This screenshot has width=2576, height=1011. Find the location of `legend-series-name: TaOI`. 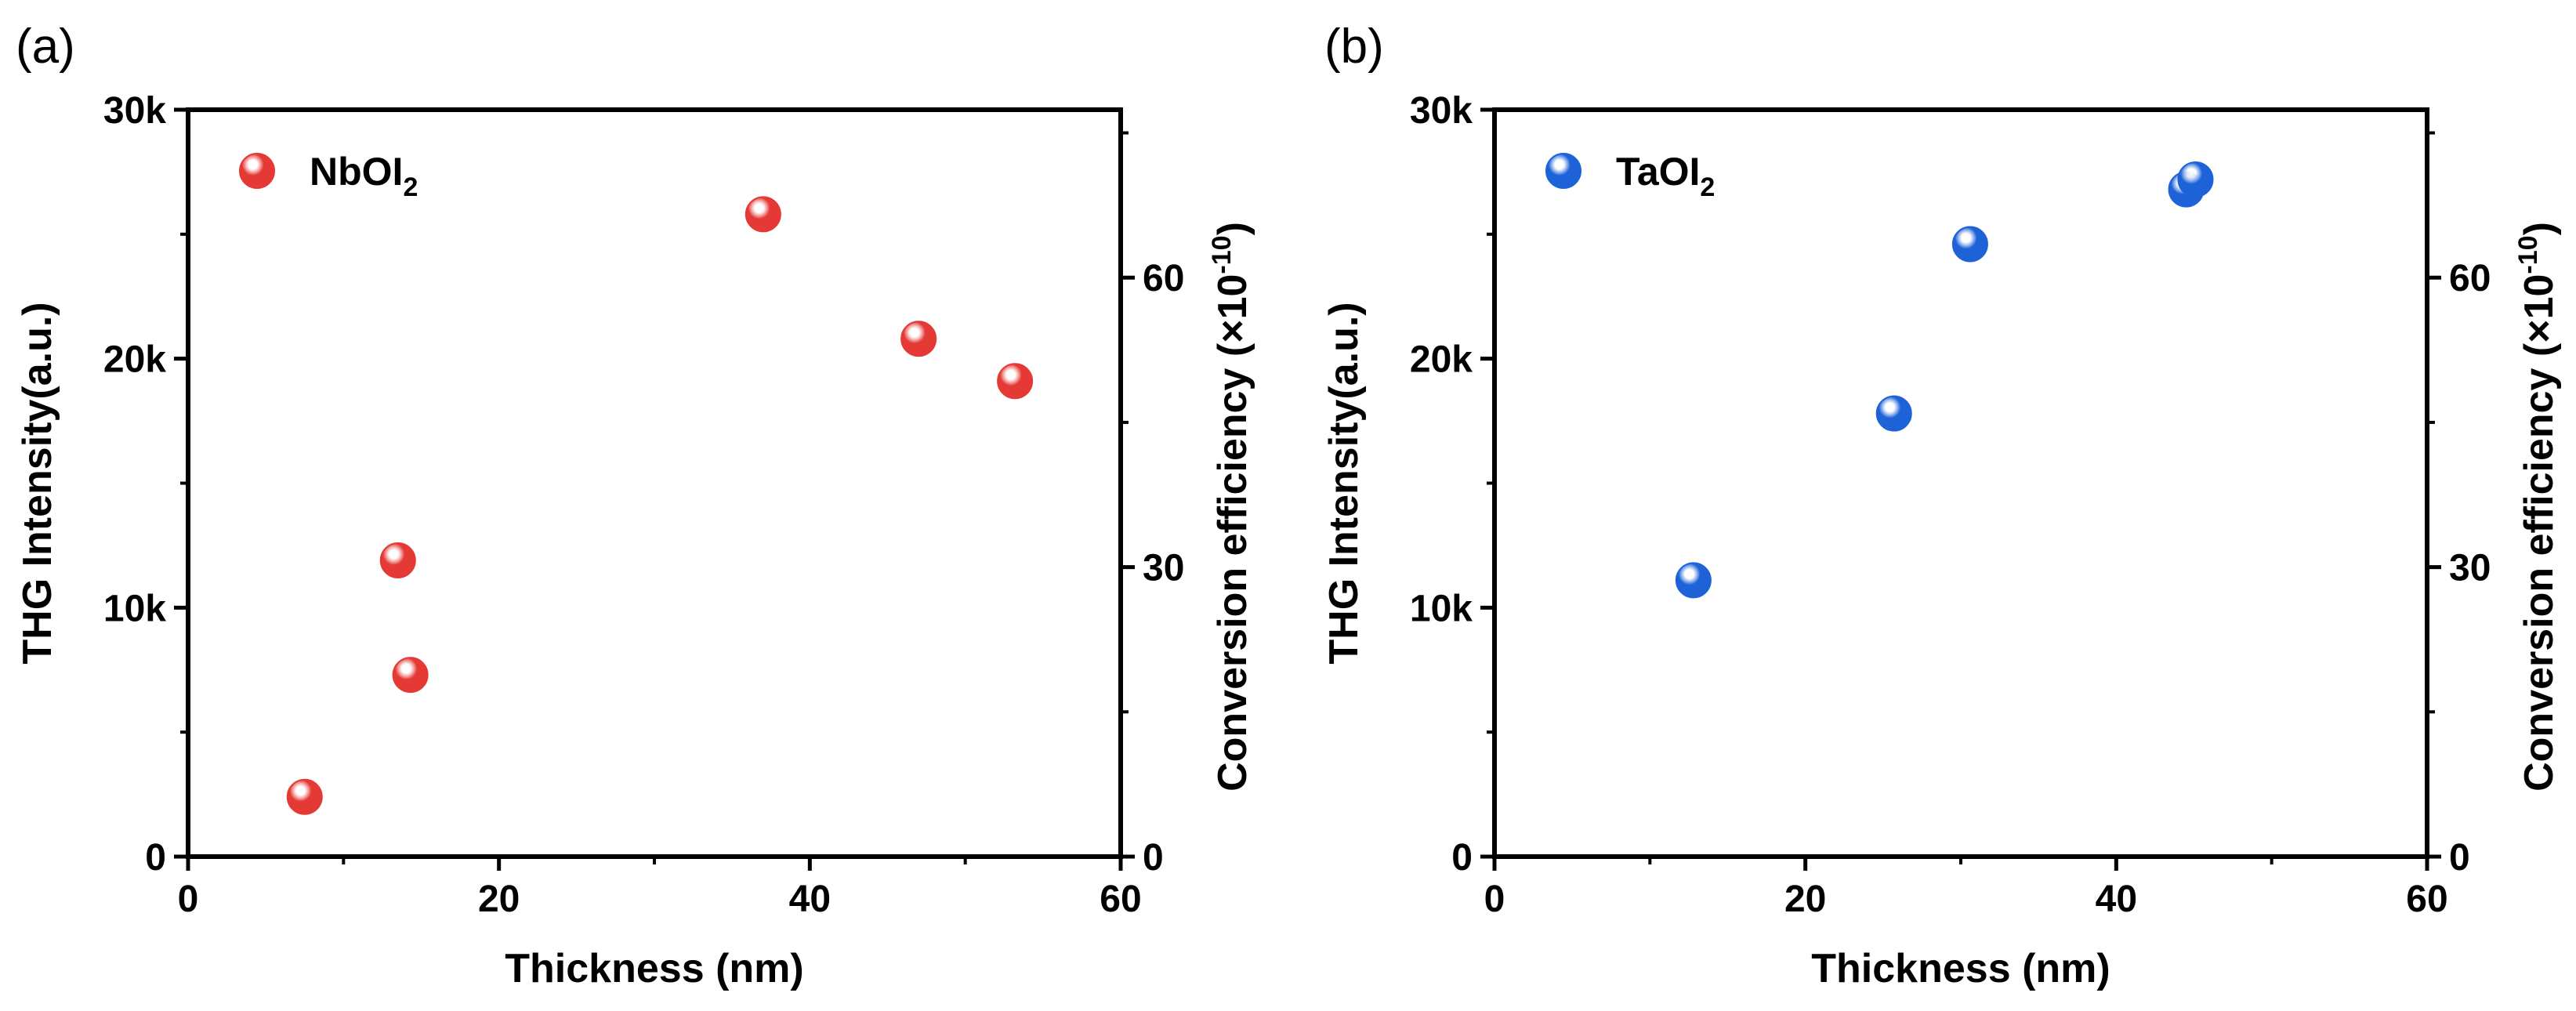

legend-series-name: TaOI is located at coordinates (1658, 172).